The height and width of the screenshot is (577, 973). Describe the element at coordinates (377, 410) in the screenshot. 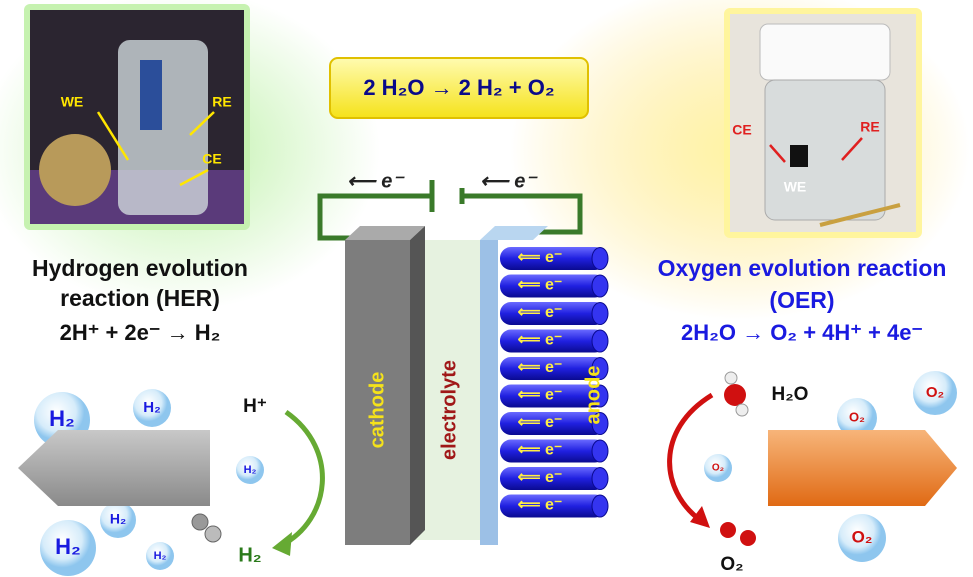

I see `cathode-label: cathode` at that location.